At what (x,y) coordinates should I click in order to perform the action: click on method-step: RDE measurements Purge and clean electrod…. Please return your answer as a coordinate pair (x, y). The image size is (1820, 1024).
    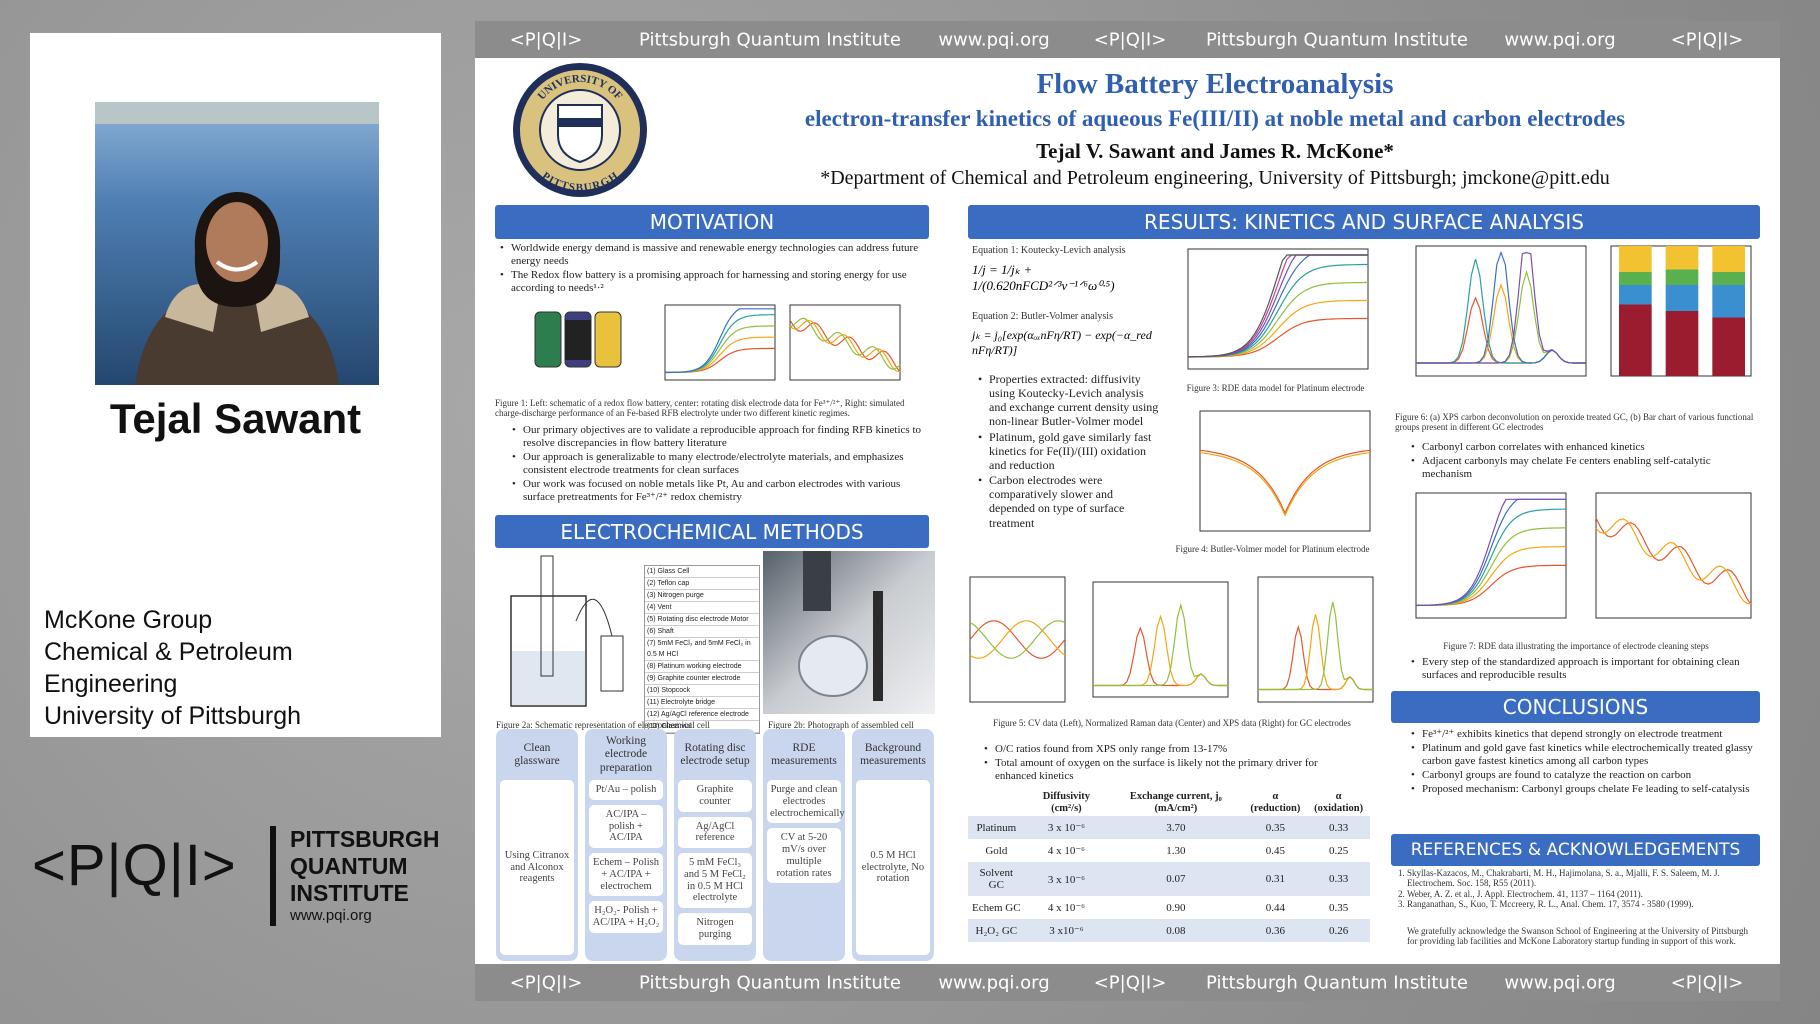
    Looking at the image, I should click on (804, 845).